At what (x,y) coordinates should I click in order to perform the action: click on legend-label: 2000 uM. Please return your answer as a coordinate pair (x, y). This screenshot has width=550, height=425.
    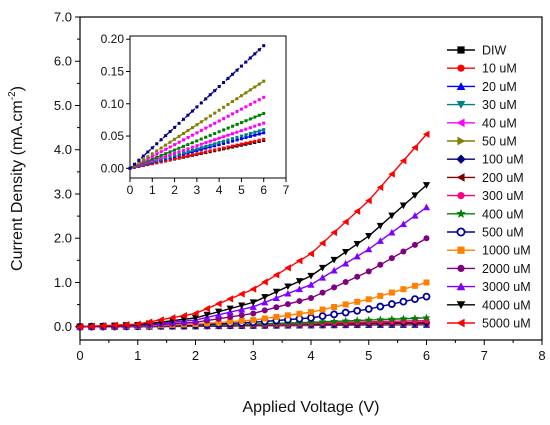
    Looking at the image, I should click on (506, 269).